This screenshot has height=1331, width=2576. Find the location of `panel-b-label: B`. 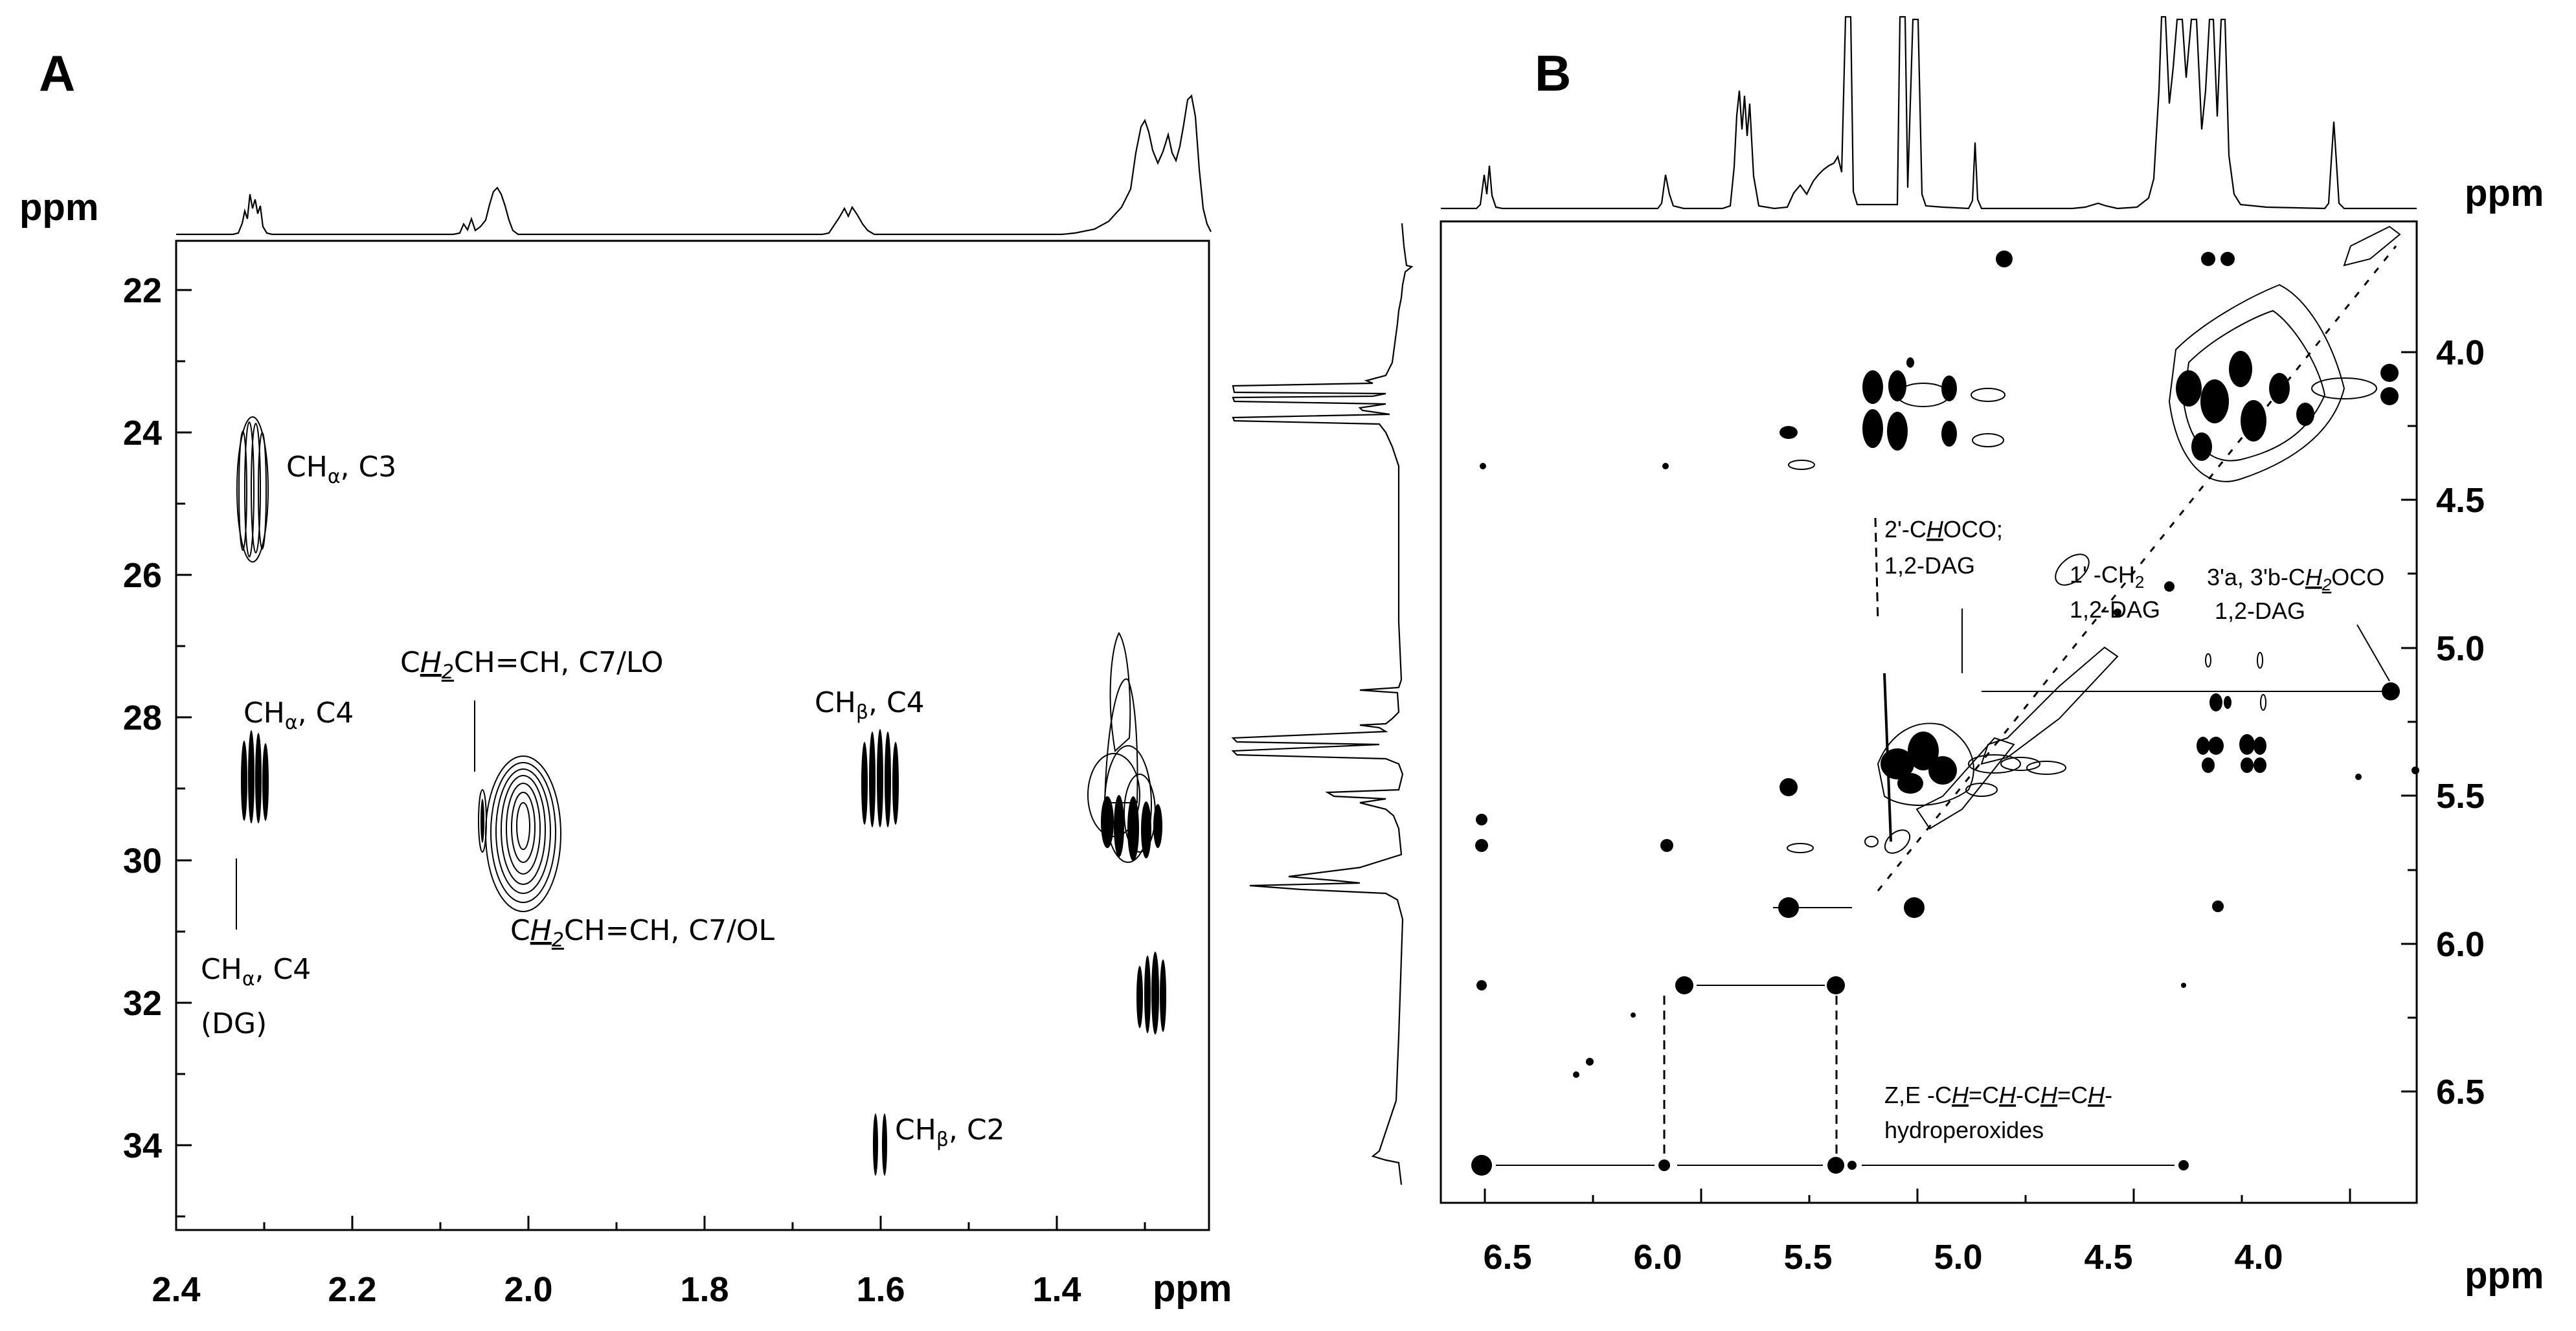

panel-b-label: B is located at coordinates (1553, 73).